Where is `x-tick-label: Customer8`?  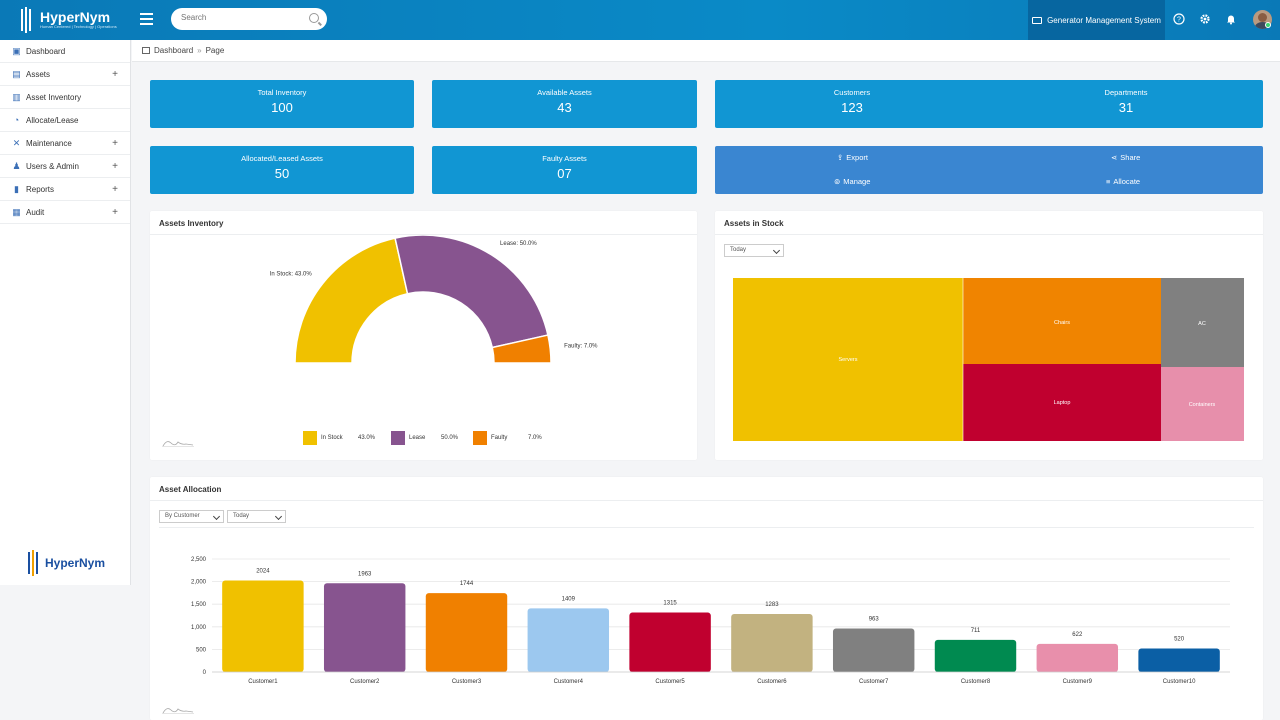
x-tick-label: Customer8 is located at coordinates (976, 682).